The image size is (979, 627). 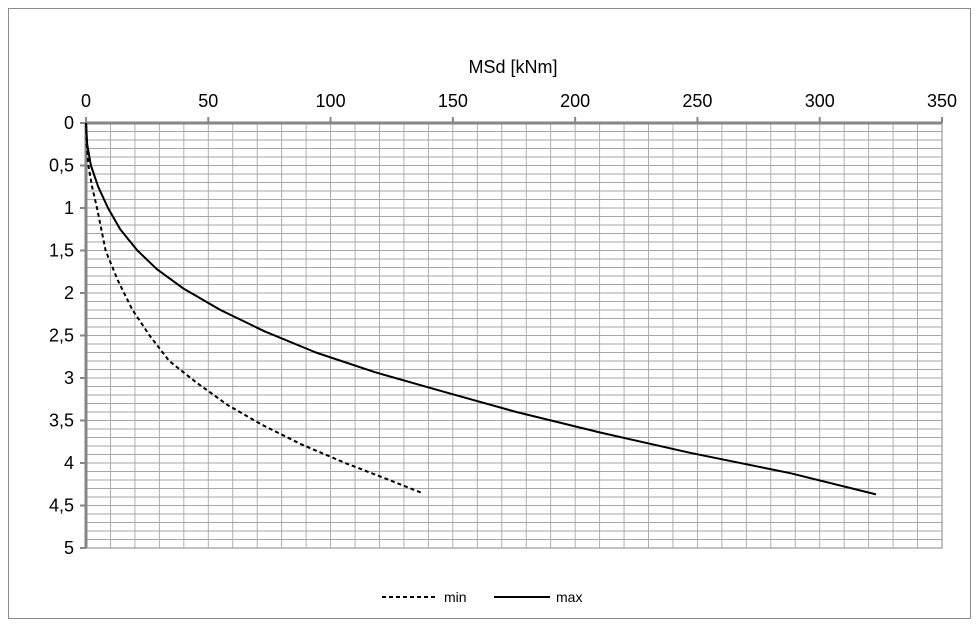 What do you see at coordinates (69, 123) in the screenshot?
I see `y-tick-label: 0` at bounding box center [69, 123].